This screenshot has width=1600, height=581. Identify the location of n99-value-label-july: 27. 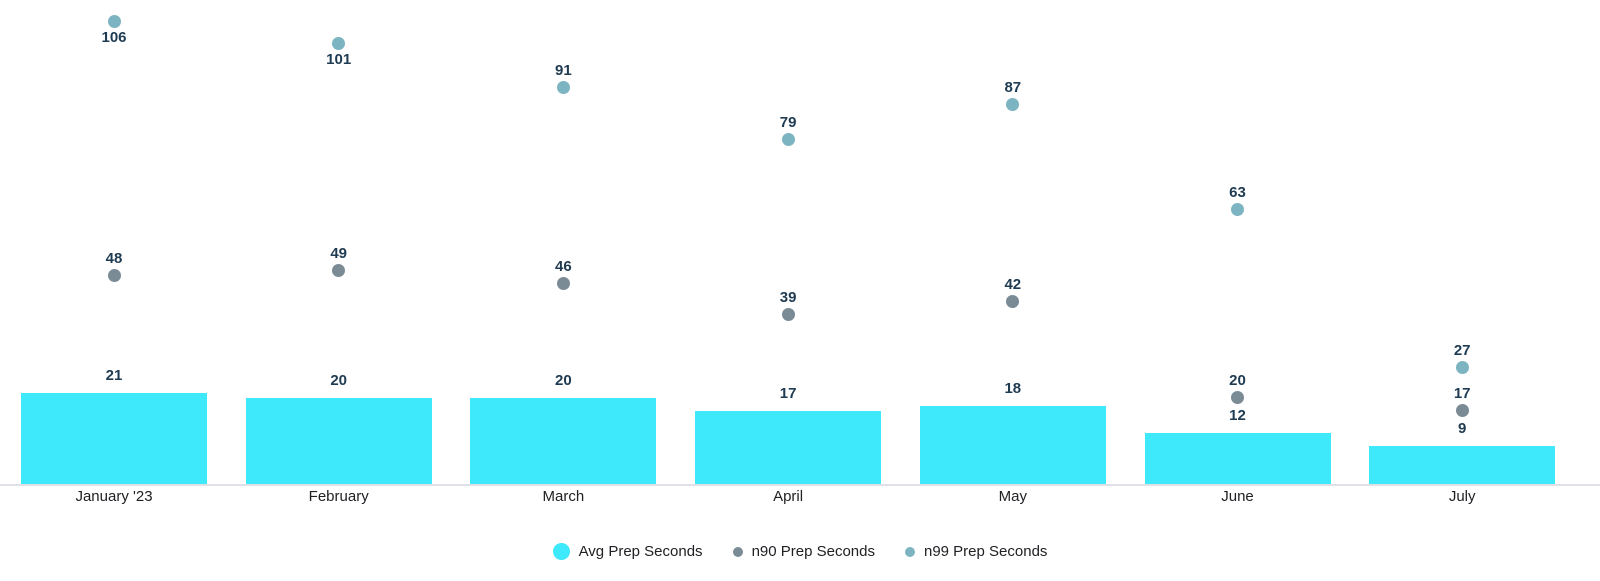
(1462, 350).